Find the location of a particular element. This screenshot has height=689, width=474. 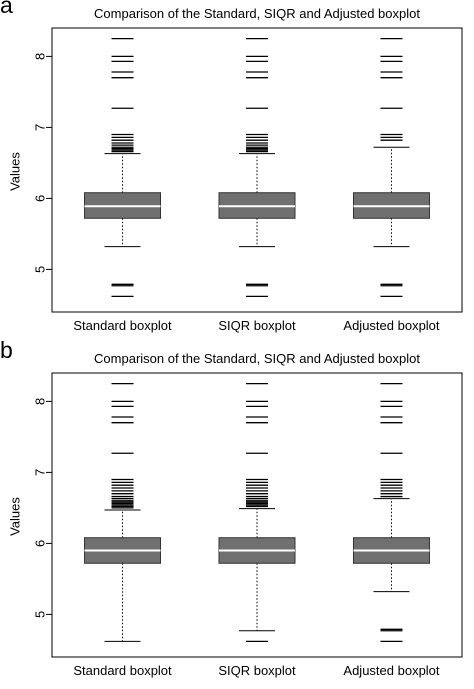

panel-label: a is located at coordinates (6, 9).